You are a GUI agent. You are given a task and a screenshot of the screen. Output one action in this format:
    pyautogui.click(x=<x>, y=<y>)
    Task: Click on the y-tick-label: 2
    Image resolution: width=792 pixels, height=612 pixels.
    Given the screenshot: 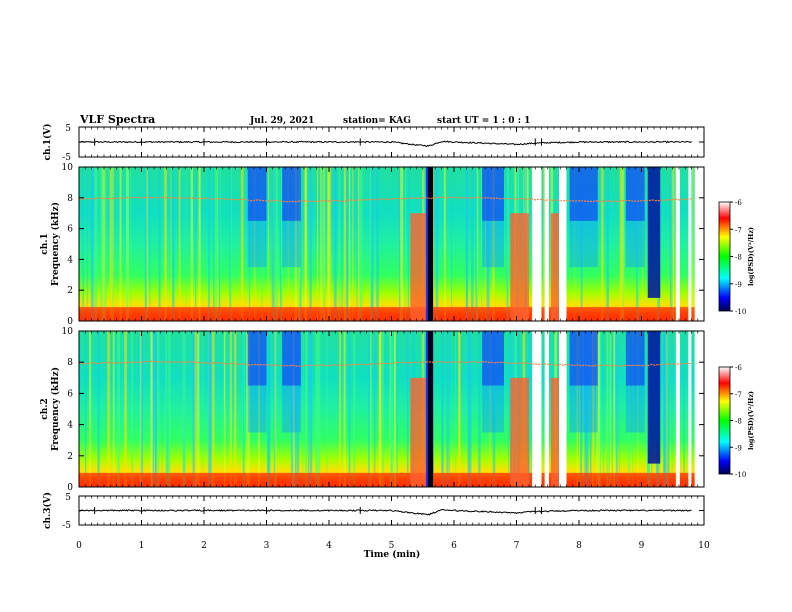 What is the action you would take?
    pyautogui.click(x=70, y=291)
    